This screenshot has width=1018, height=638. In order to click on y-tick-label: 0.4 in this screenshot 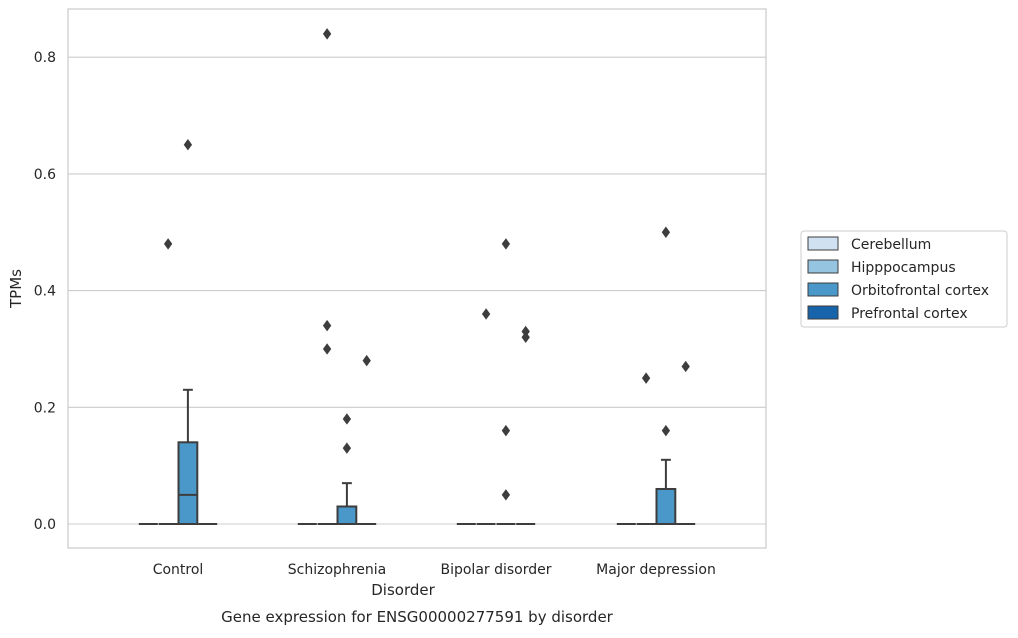, I will do `click(45, 292)`.